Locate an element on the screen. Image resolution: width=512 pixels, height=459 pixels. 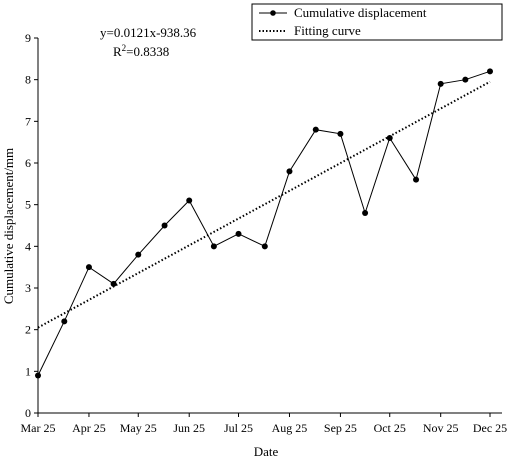
r-squared-text: R2=0.8338 is located at coordinates (141, 51).